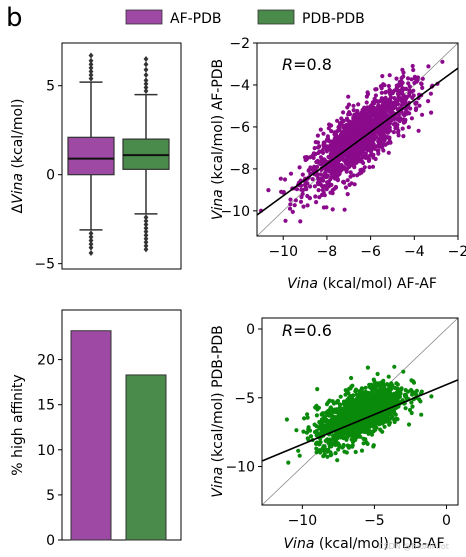 Image resolution: width=466 pixels, height=557 pixels. Describe the element at coordinates (327, 252) in the screenshot. I see `x-tick-label: −8` at that location.